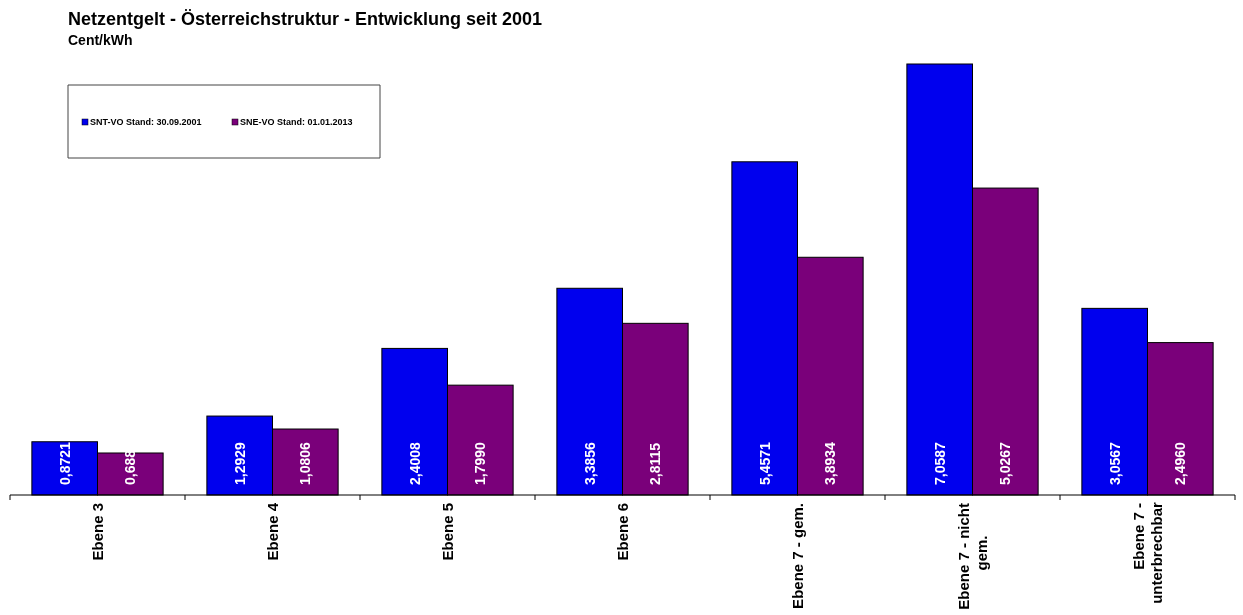 This screenshot has height=615, width=1243. Describe the element at coordinates (130, 467) in the screenshot. I see `data-label: 0,688` at that location.